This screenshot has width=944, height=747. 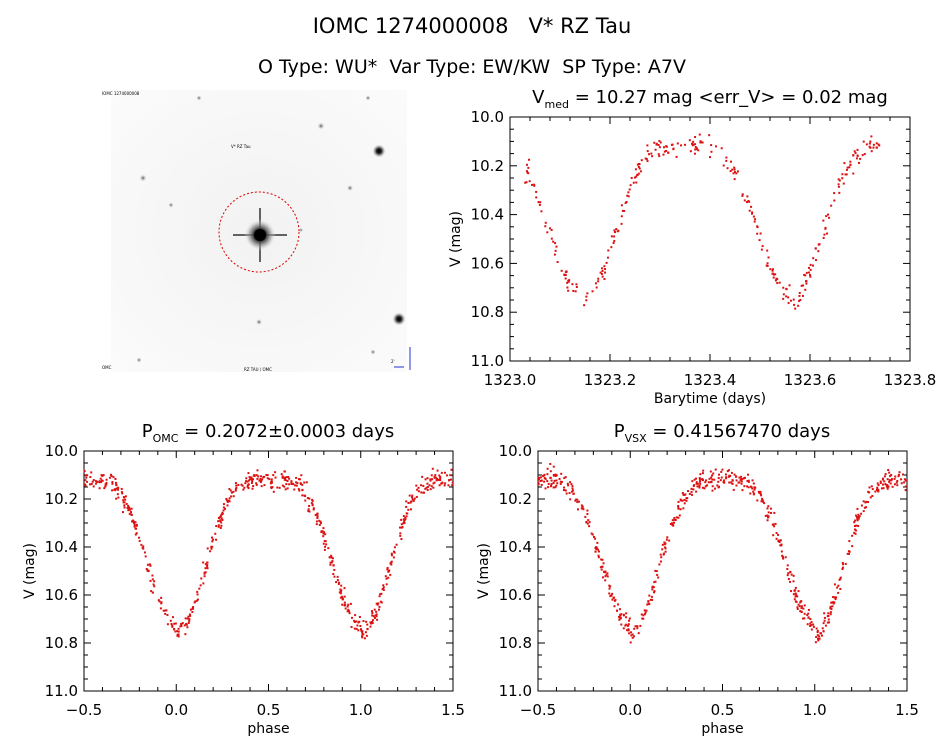 I want to click on figure-subtitle: O Type: WU* Var Type: EW/KW SP Type: A7V, so click(x=471, y=67).